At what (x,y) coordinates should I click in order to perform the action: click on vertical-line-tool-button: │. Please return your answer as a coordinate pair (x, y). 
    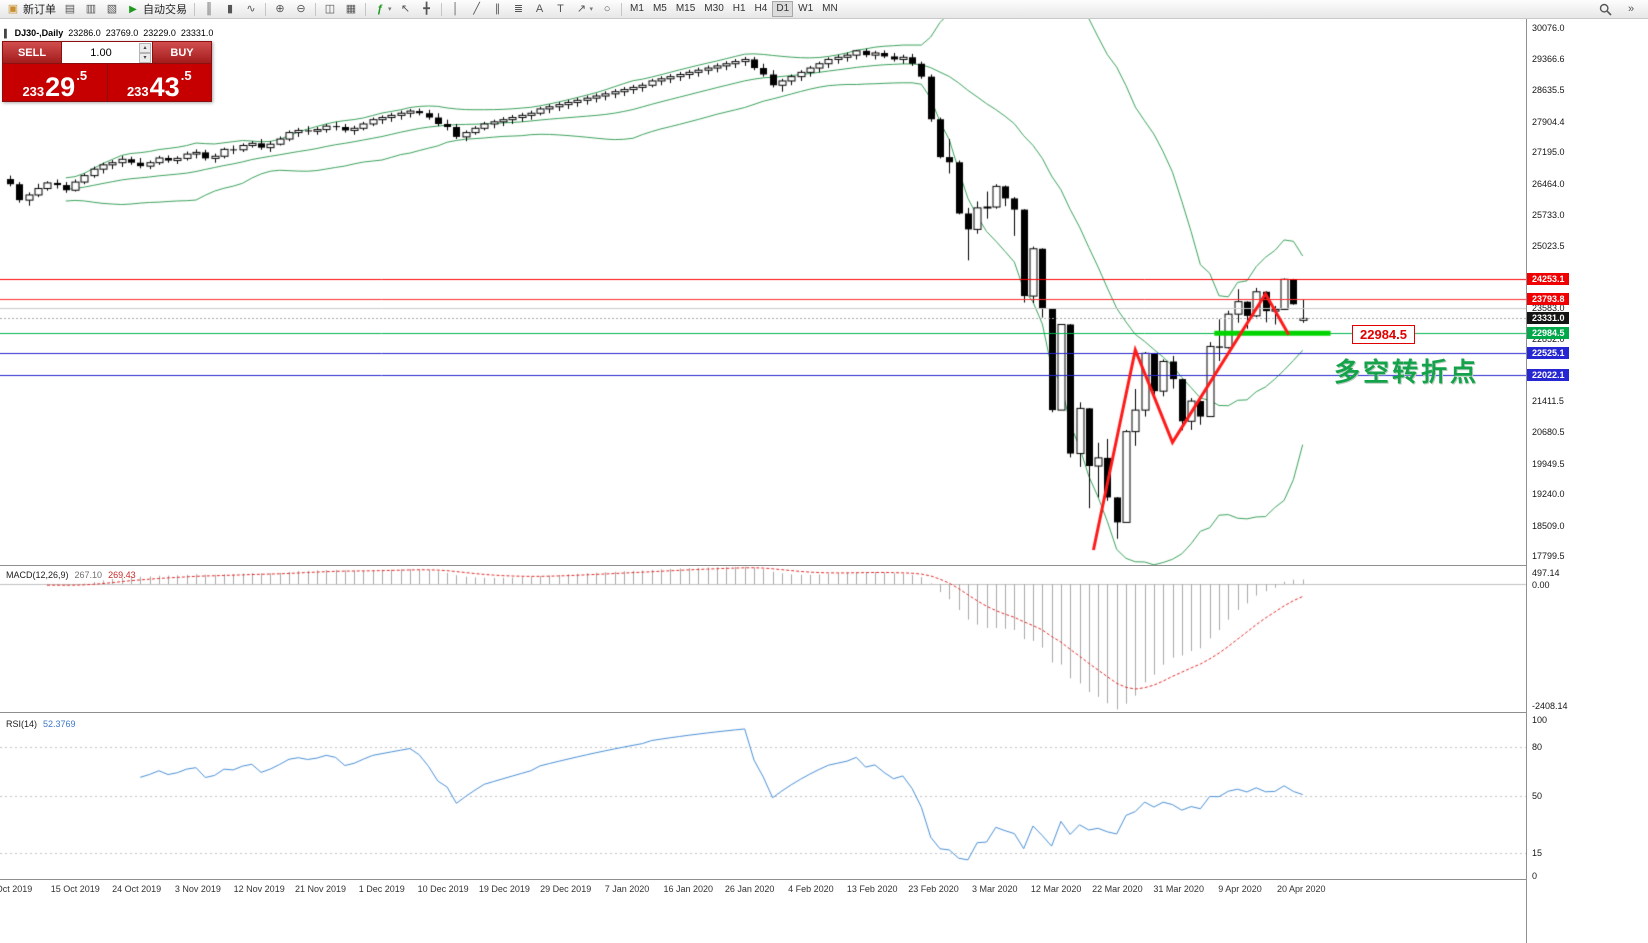
    Looking at the image, I should click on (456, 9).